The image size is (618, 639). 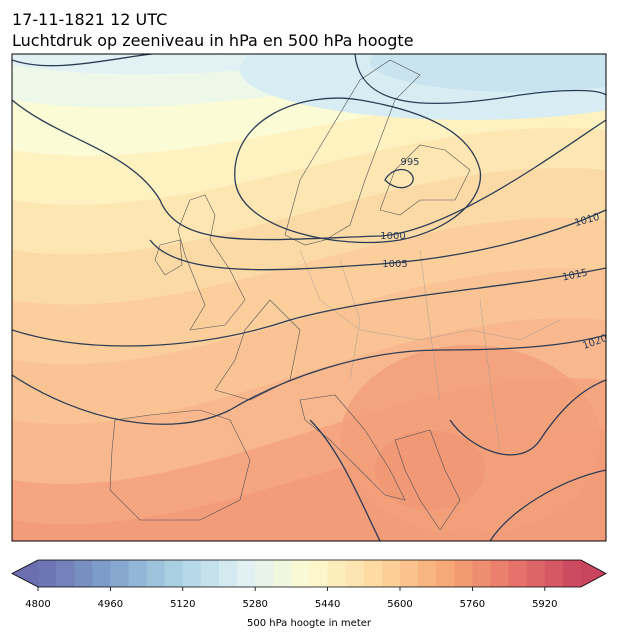 I want to click on title: 17-11-1821 12 UTC, so click(x=89, y=19).